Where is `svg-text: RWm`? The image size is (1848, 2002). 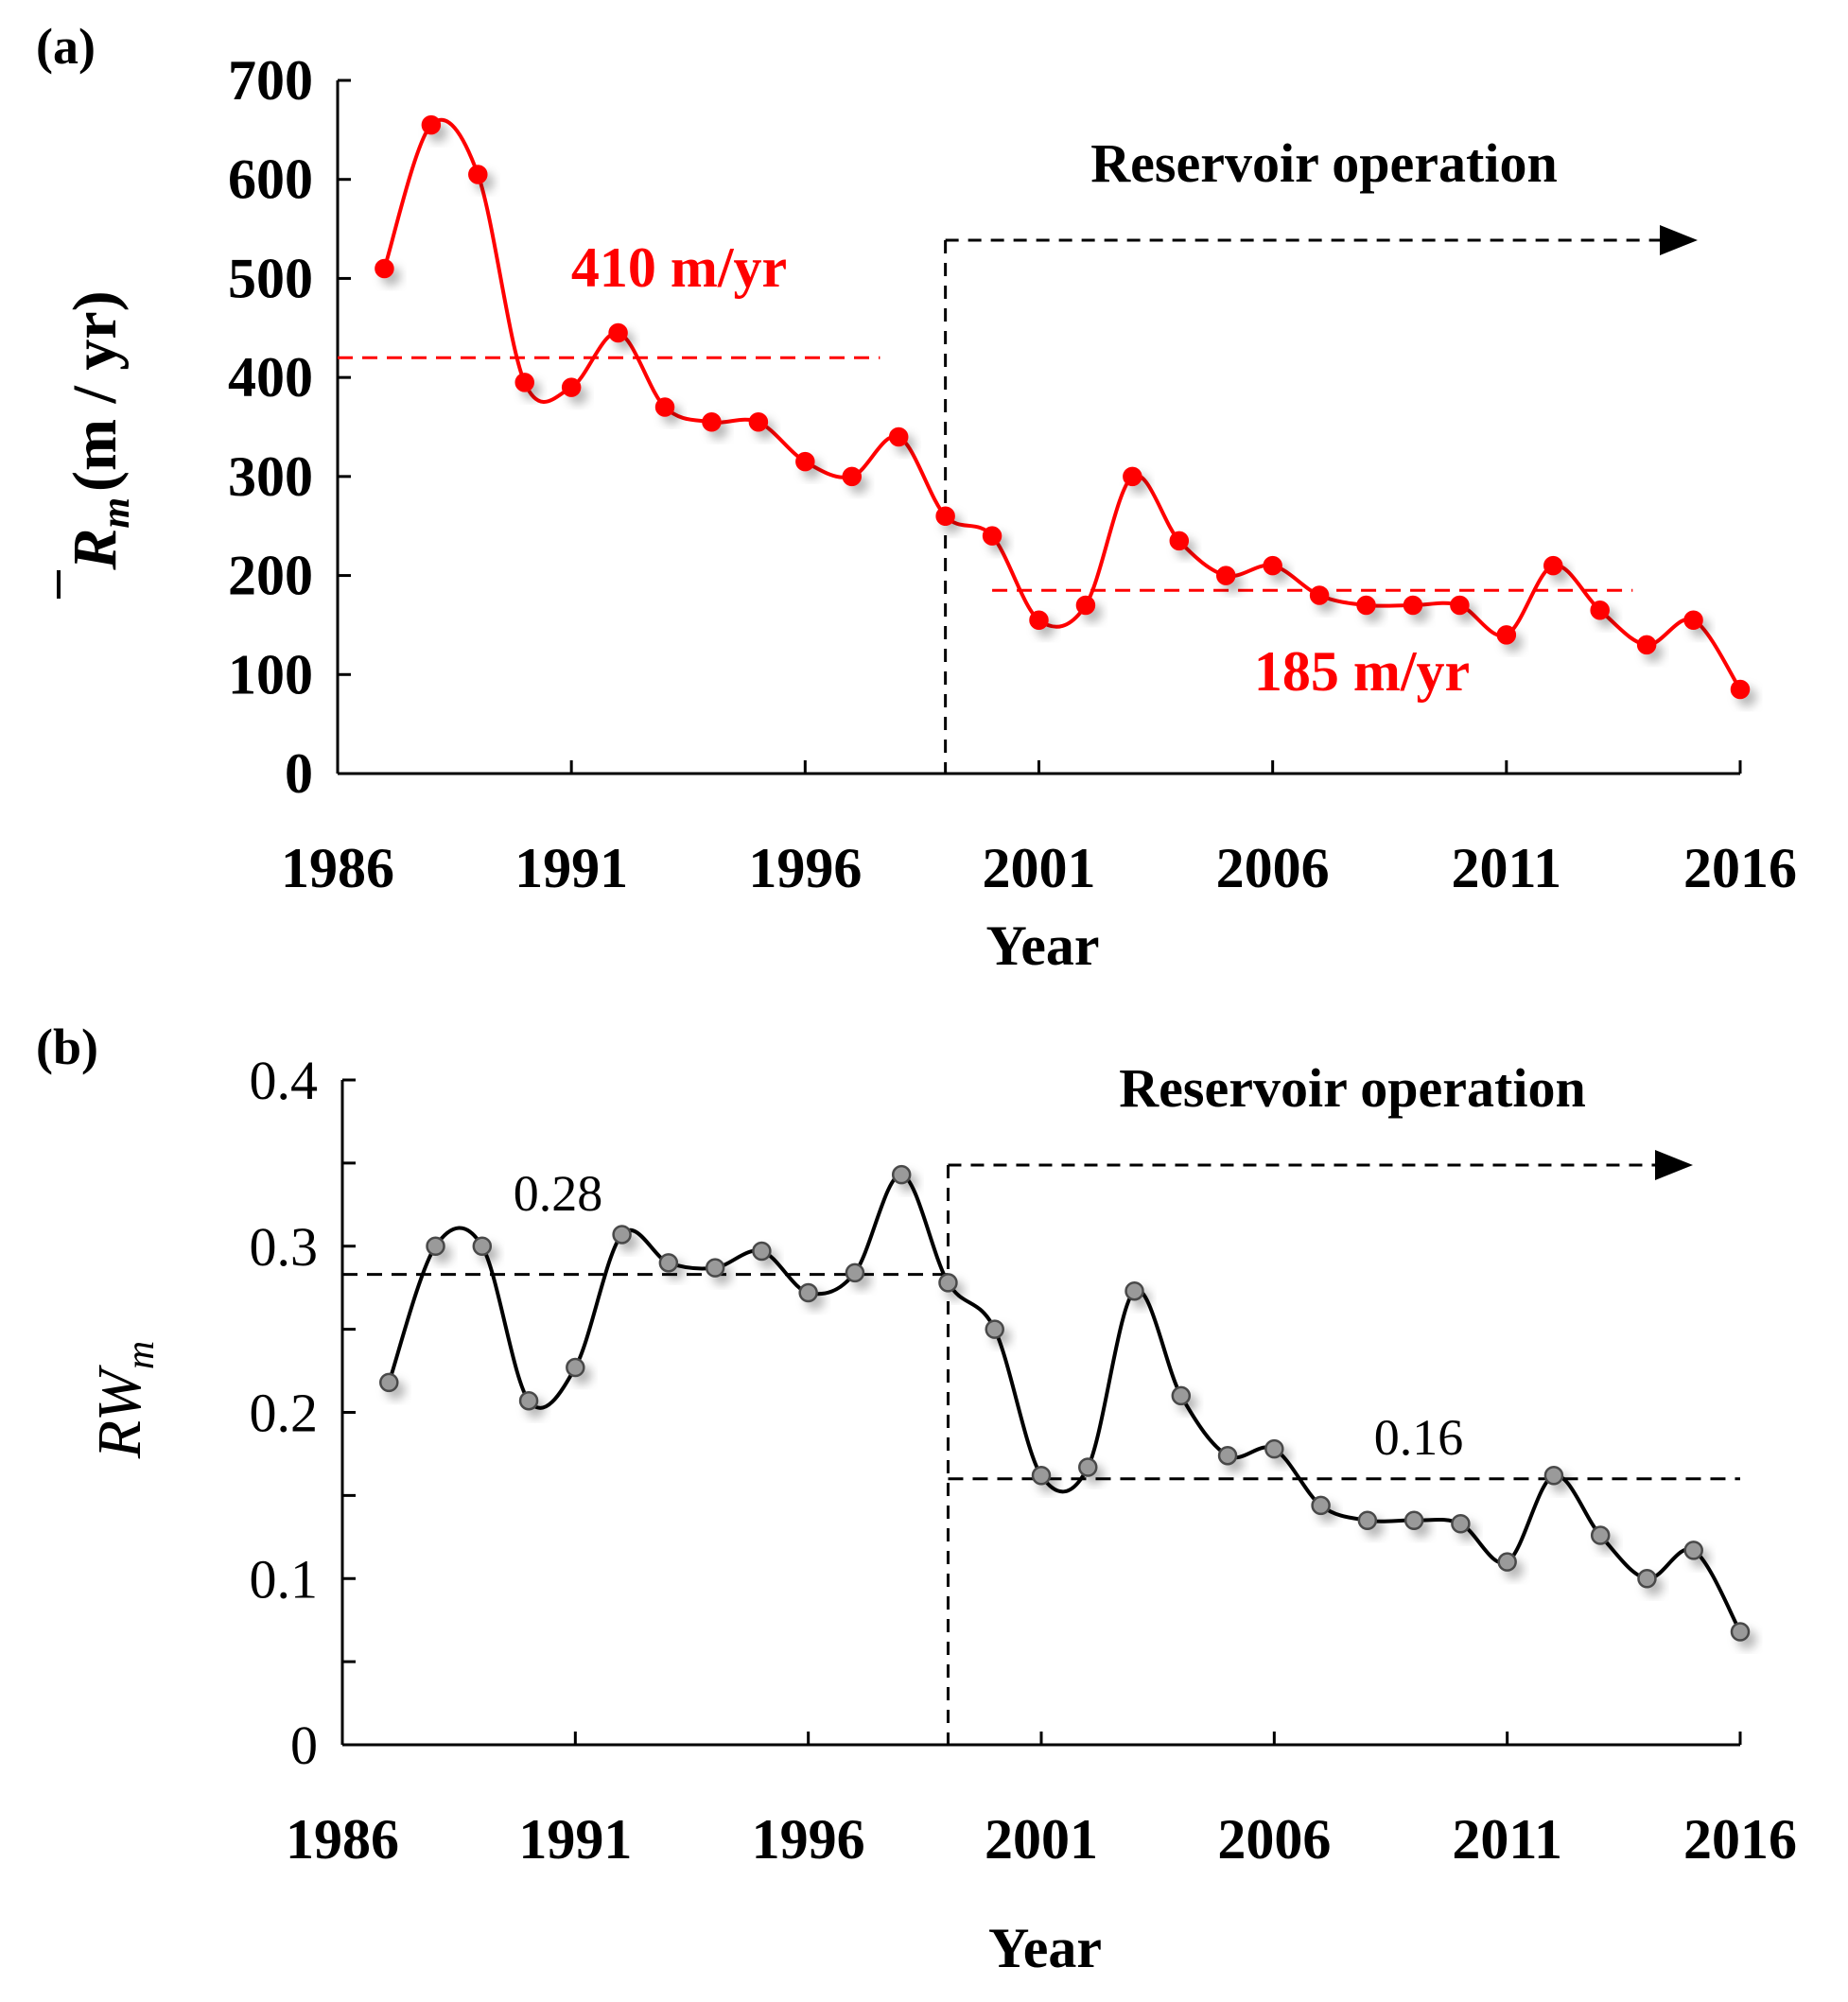 svg-text: RWm is located at coordinates (124, 1400).